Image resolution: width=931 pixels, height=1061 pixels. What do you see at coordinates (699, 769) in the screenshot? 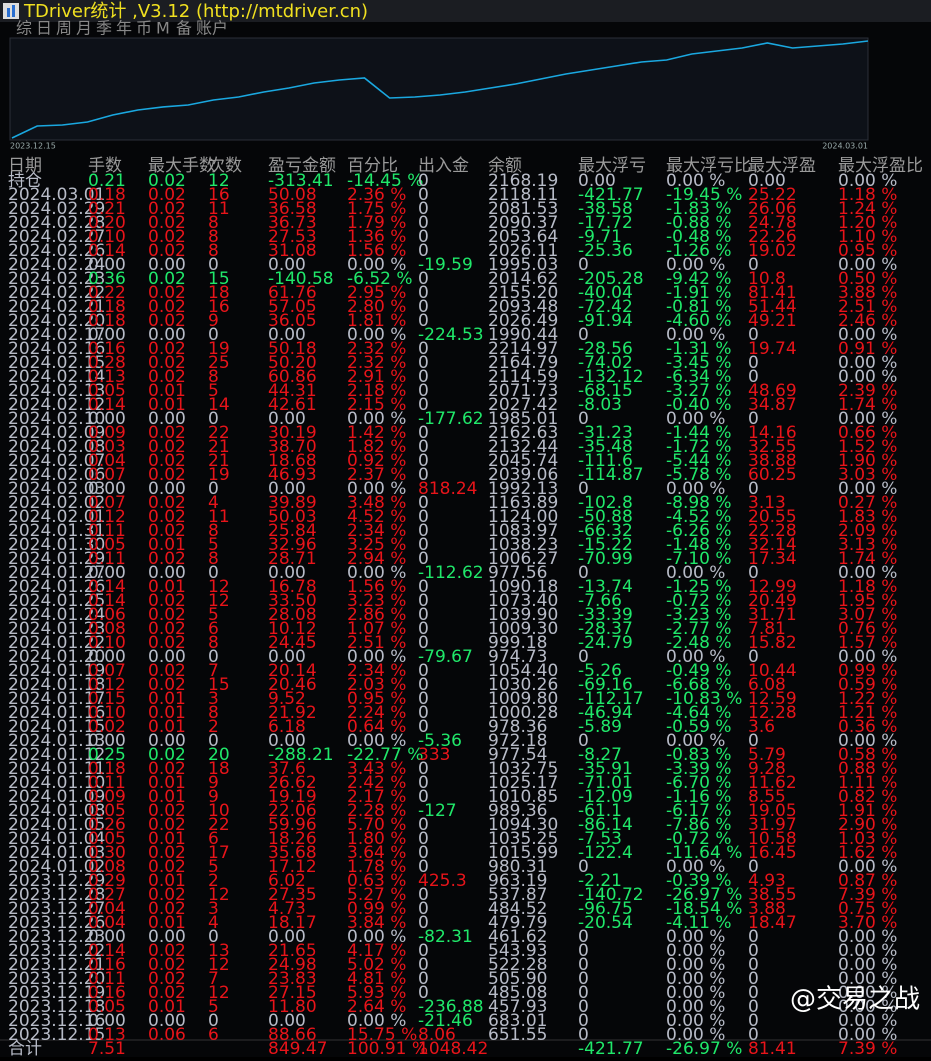
I see `cell: -3.39 %` at bounding box center [699, 769].